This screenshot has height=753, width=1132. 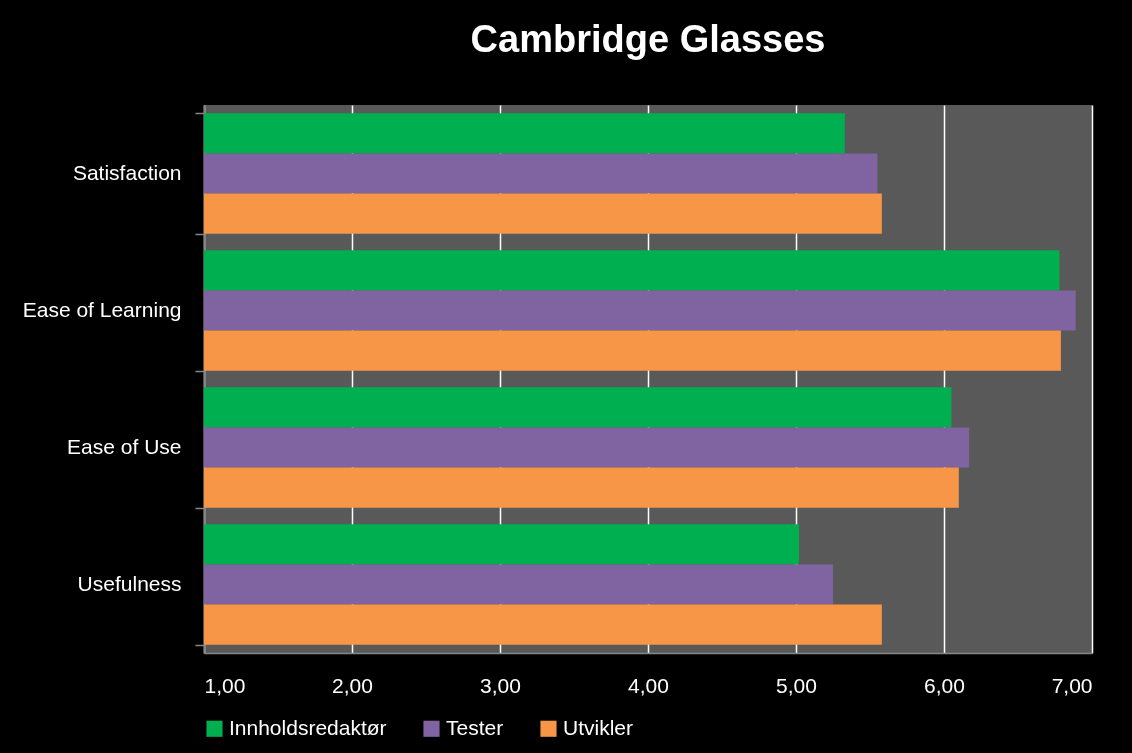 I want to click on x-tick-label: 6,00, so click(x=944, y=685).